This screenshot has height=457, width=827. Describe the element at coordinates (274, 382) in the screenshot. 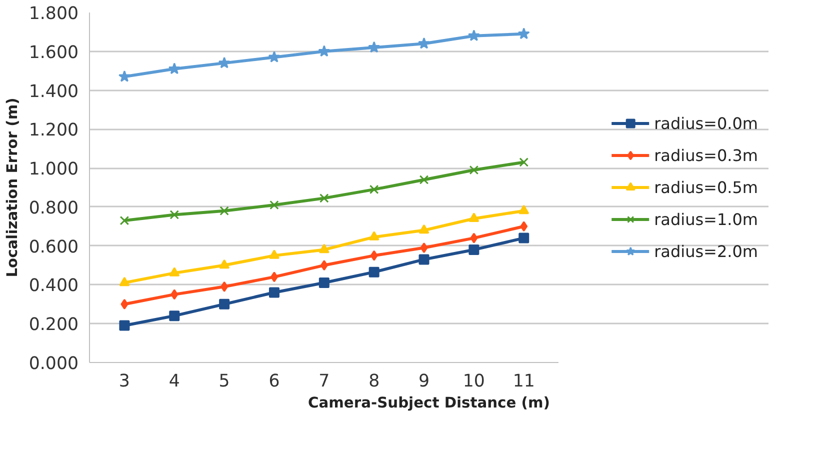

I see `x-tick-label: 6` at that location.